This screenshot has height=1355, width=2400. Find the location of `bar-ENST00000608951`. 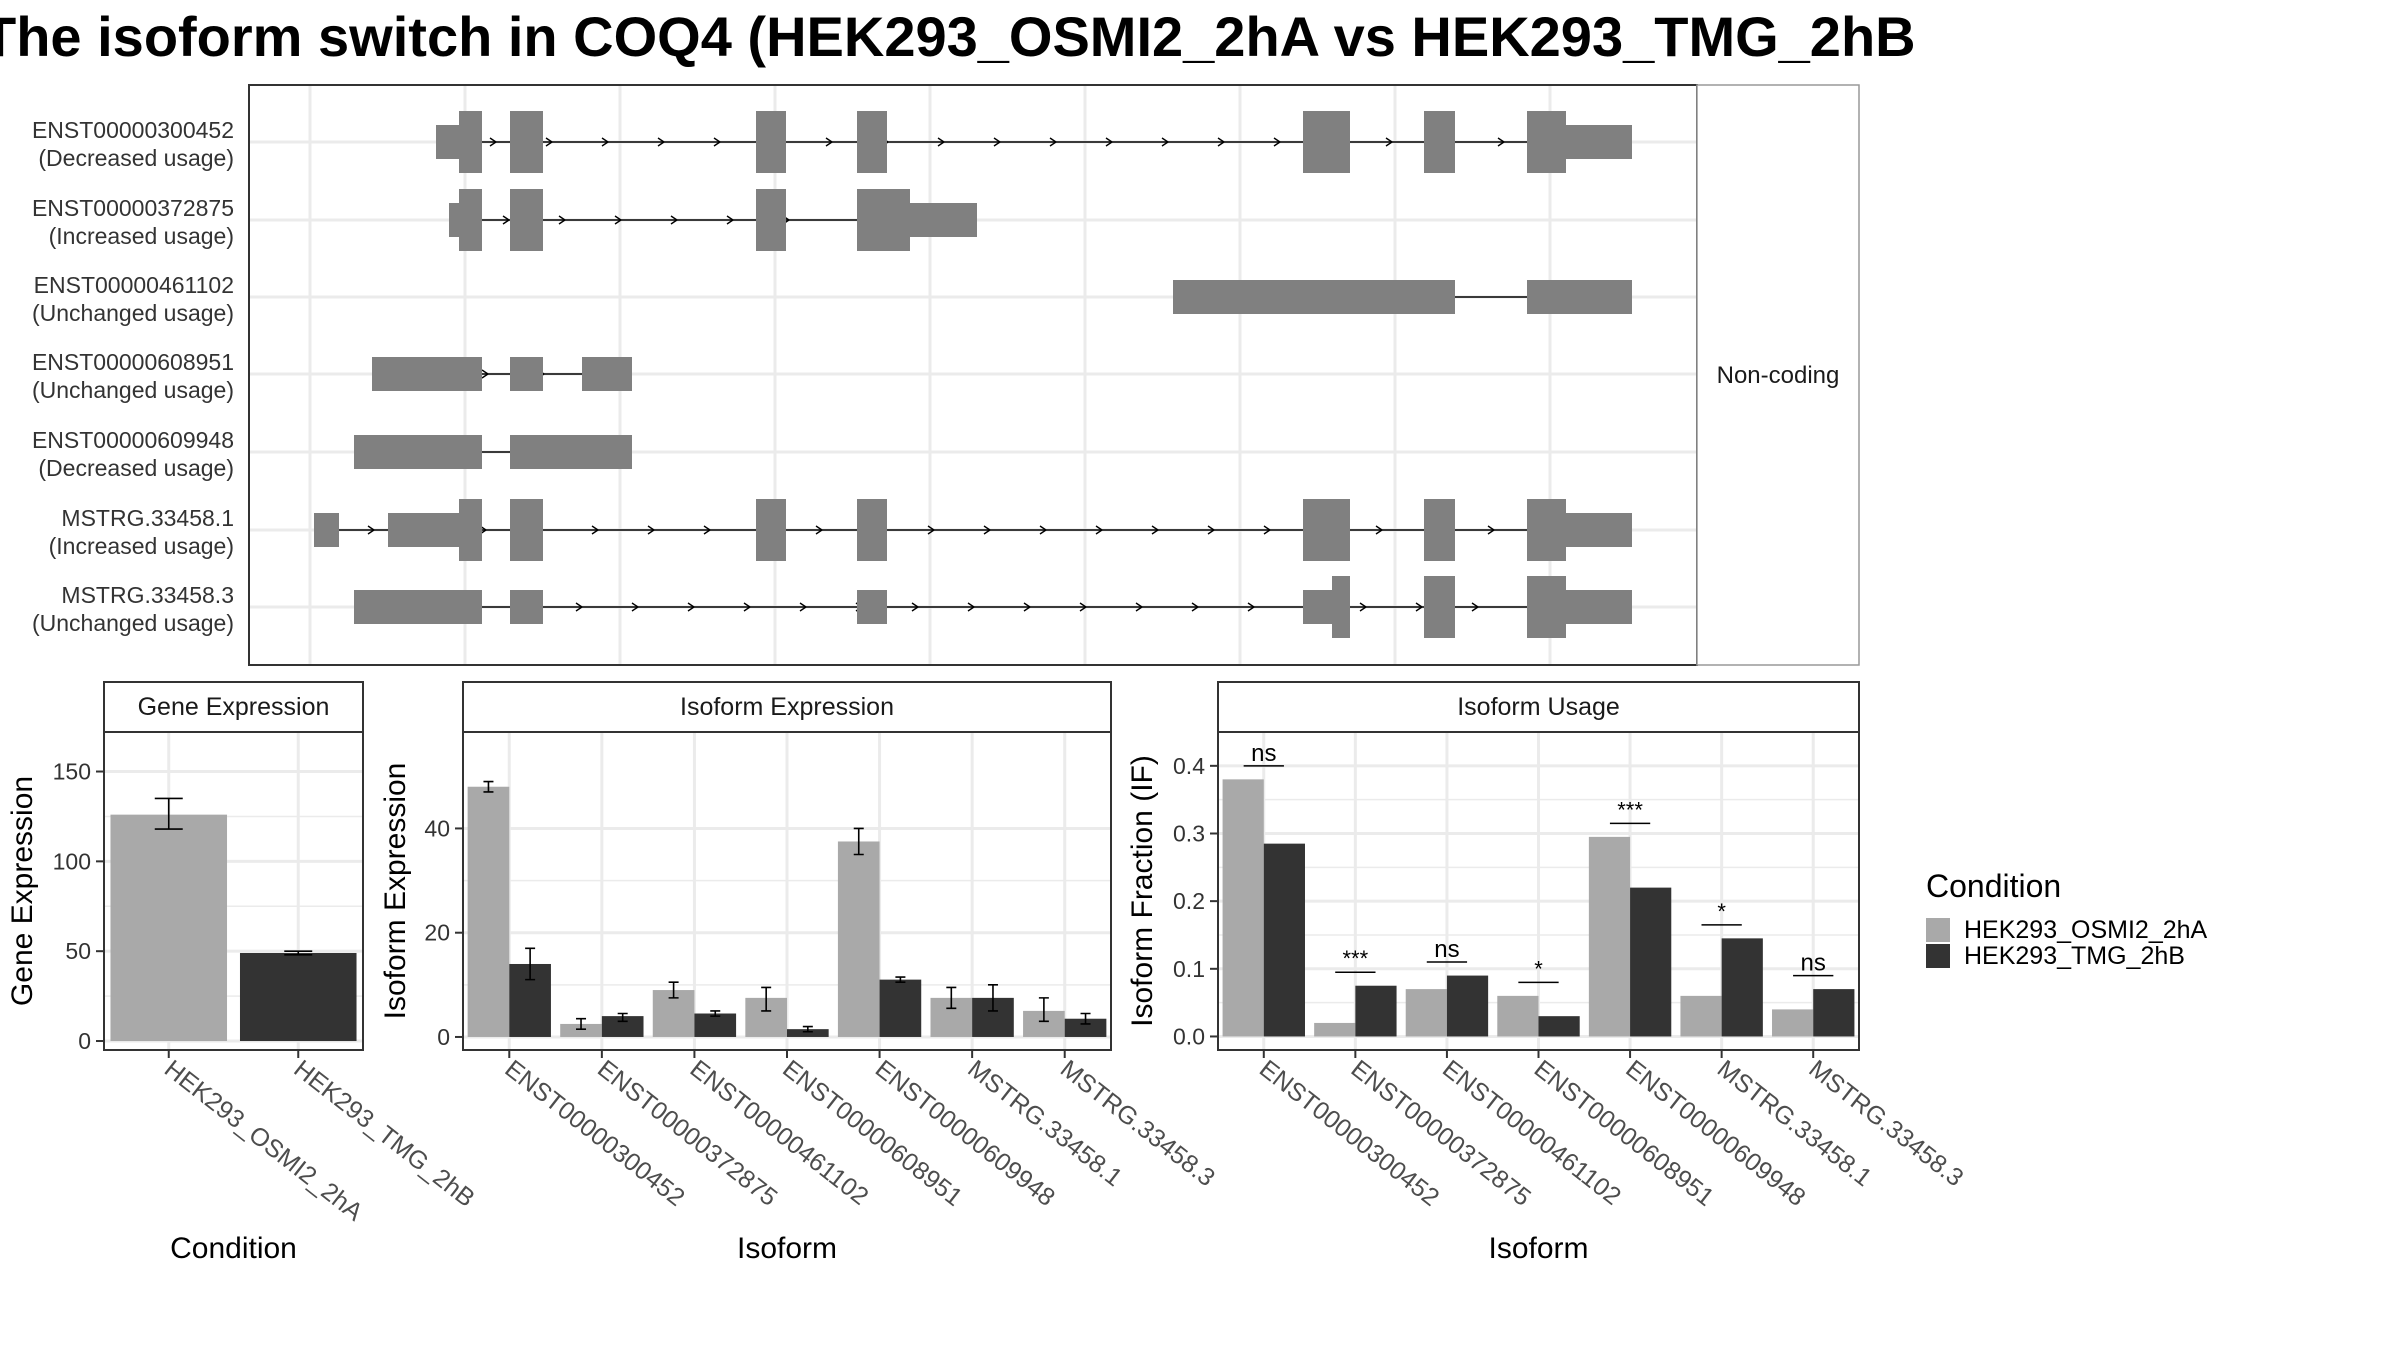

bar-ENST00000608951 is located at coordinates (1518, 1016).